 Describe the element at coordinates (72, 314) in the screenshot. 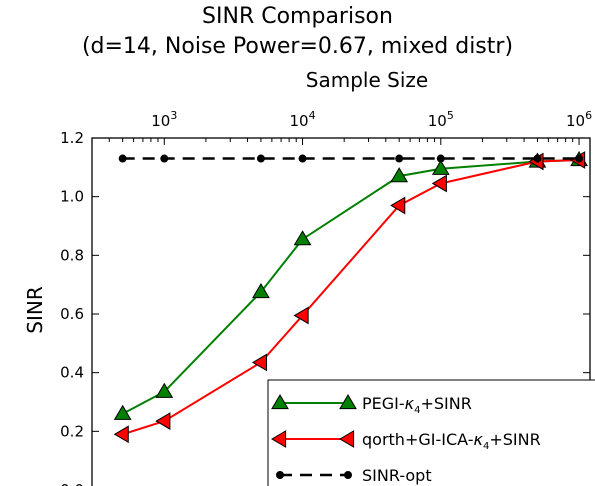

I see `y-tick-label: 0.6` at that location.